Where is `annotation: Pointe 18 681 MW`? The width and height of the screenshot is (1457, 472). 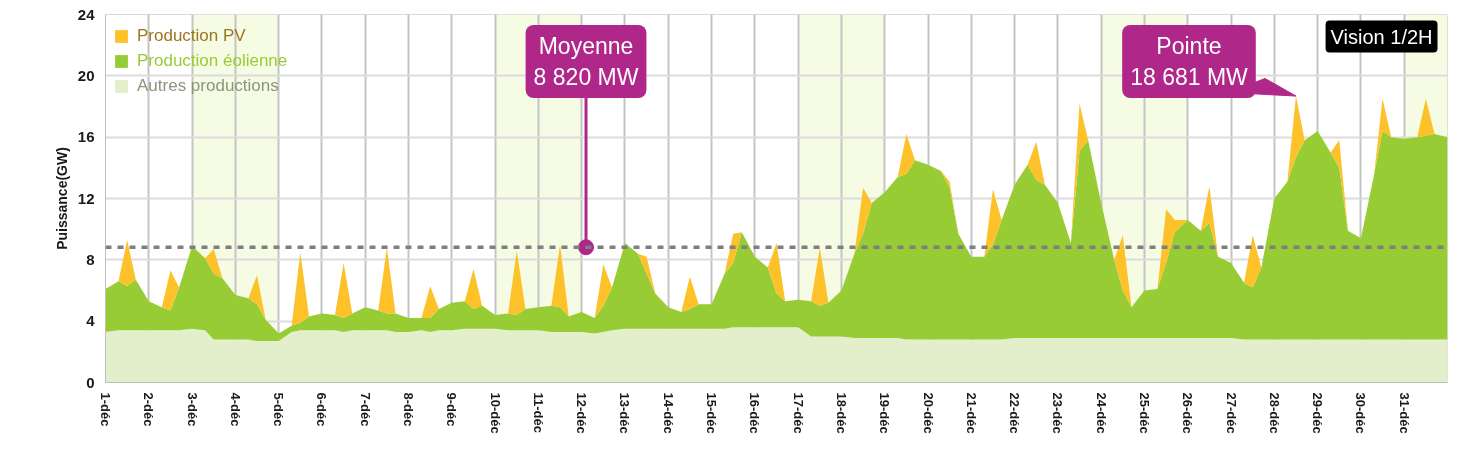 annotation: Pointe 18 681 MW is located at coordinates (1189, 61).